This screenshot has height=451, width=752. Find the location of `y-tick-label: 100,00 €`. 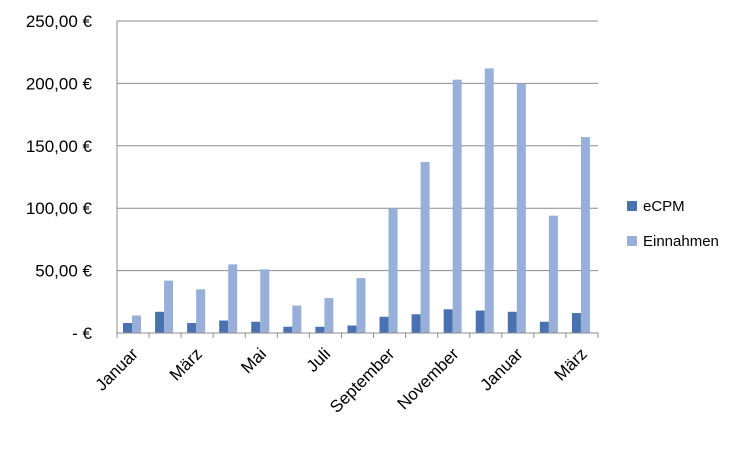

y-tick-label: 100,00 € is located at coordinates (59, 208).